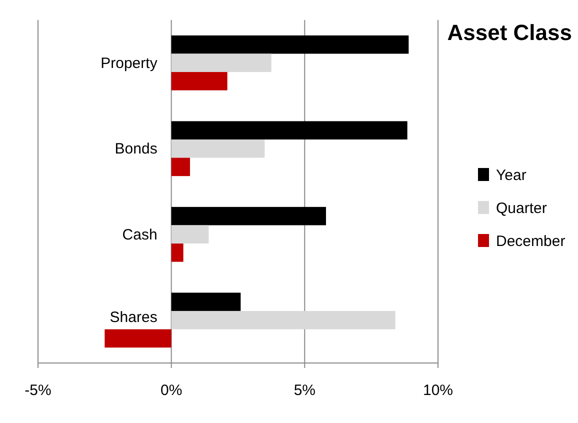  Describe the element at coordinates (140, 235) in the screenshot. I see `y-tick-label: Cash` at that location.